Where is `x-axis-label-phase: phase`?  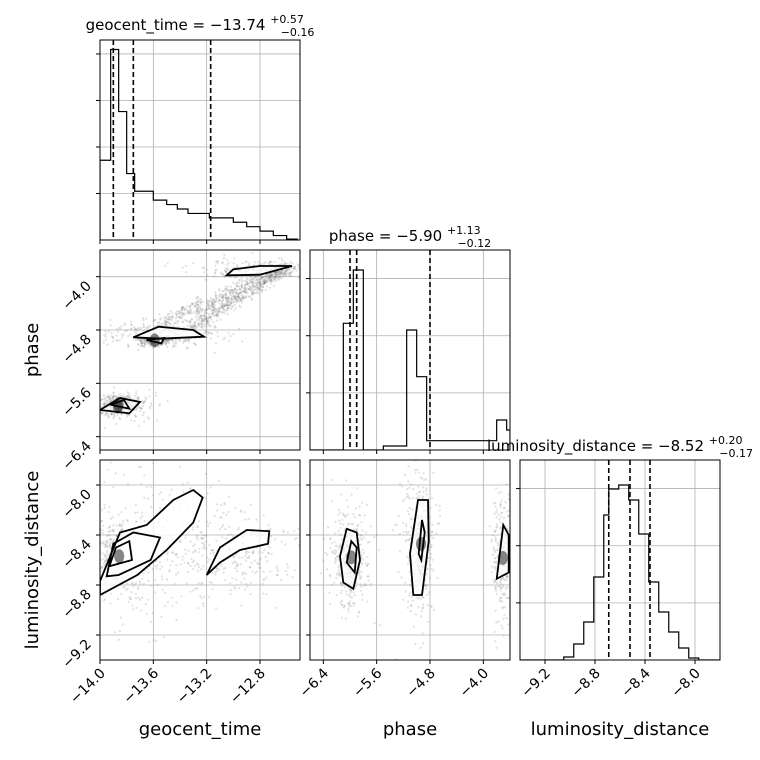
x-axis-label-phase: phase is located at coordinates (410, 729).